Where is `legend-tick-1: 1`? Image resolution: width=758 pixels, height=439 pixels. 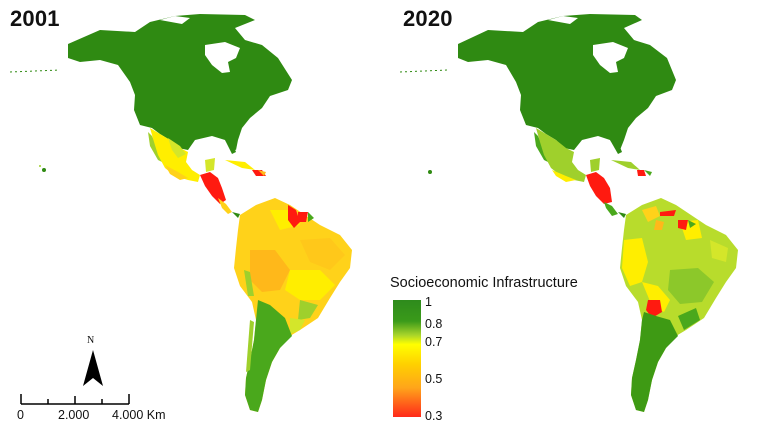
legend-tick-1: 1 is located at coordinates (428, 302).